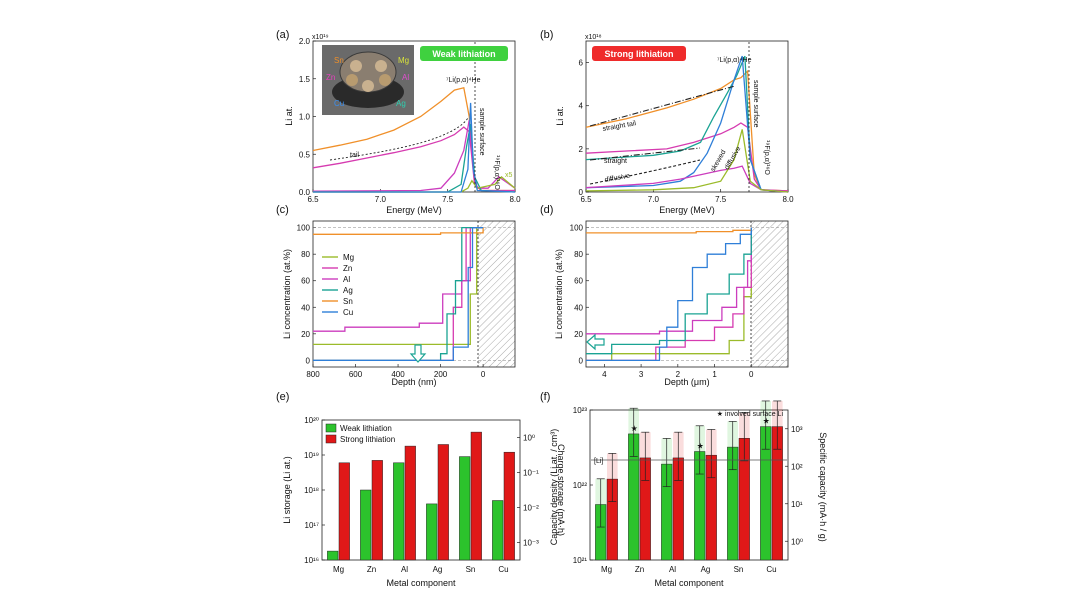 The width and height of the screenshot is (1090, 613). I want to click on straight-guide-b, so click(645, 154).